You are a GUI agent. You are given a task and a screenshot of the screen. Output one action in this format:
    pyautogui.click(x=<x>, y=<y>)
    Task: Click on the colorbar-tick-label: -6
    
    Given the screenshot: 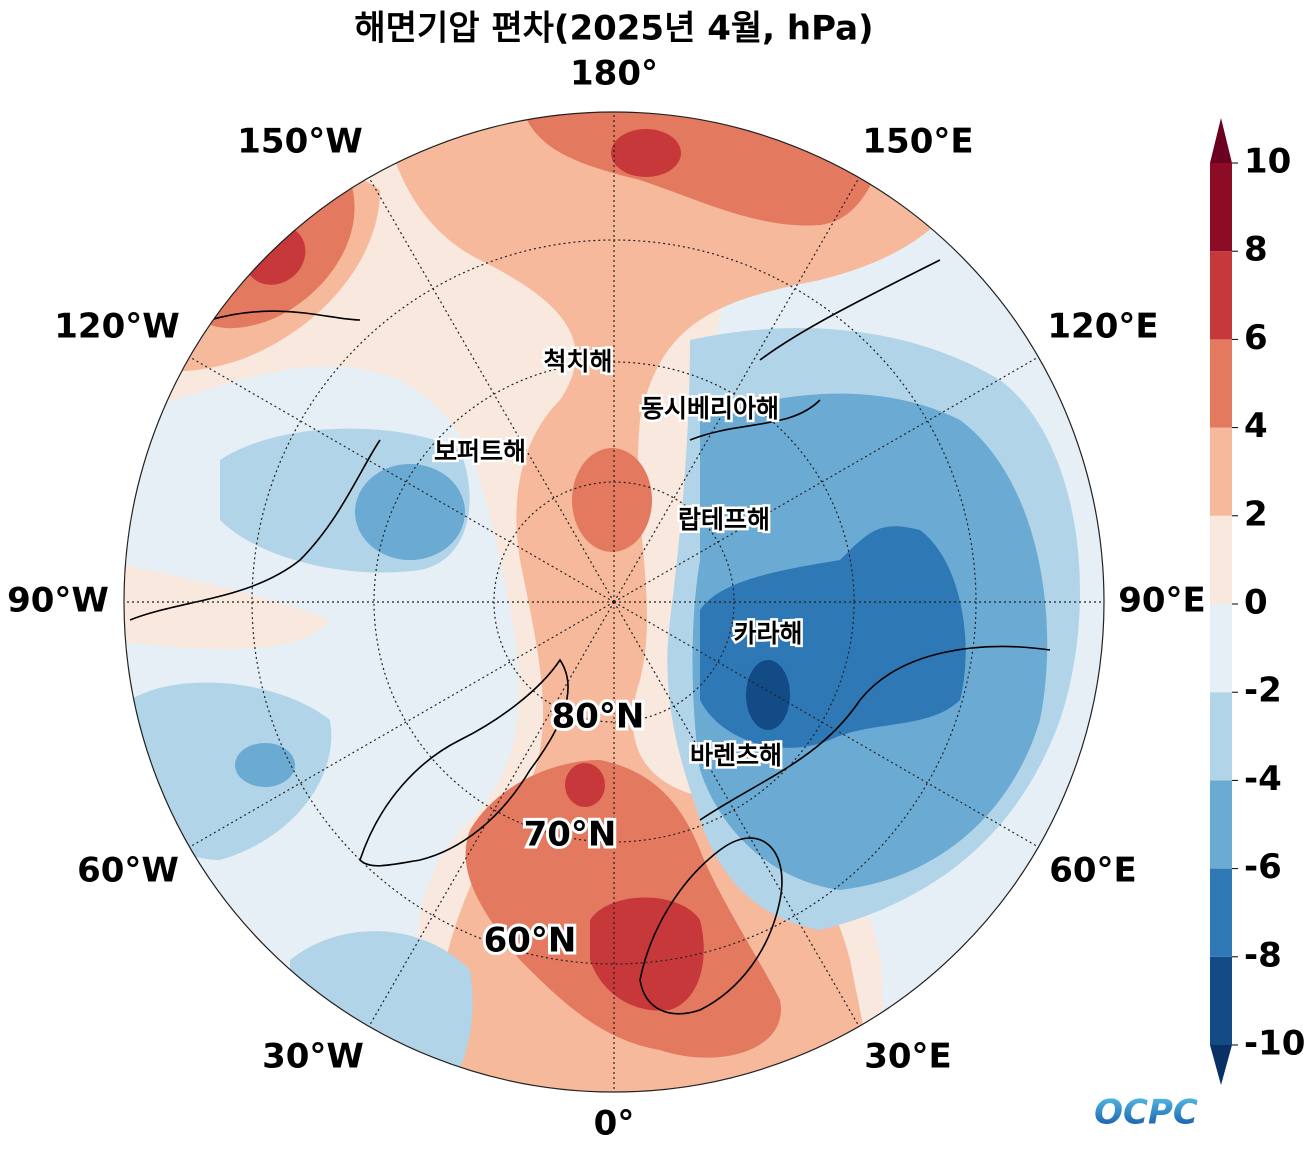 What is the action you would take?
    pyautogui.click(x=1263, y=867)
    